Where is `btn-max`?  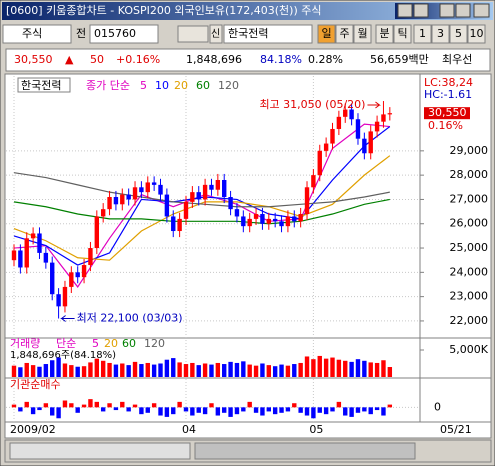 btn-max is located at coordinates (463, 10).